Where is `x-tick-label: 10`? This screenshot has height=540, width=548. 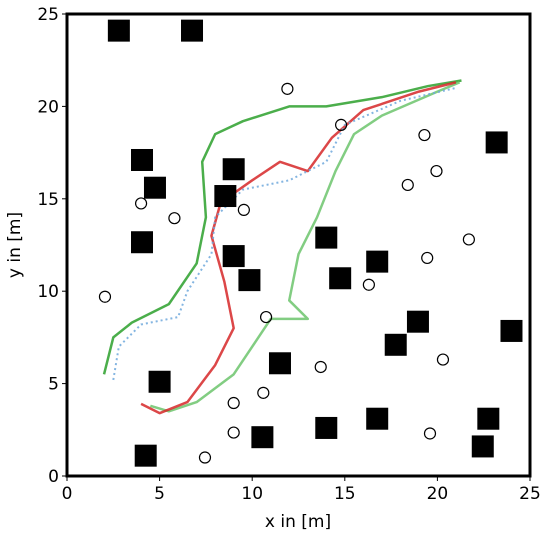
x-tick-label: 10 is located at coordinates (252, 494).